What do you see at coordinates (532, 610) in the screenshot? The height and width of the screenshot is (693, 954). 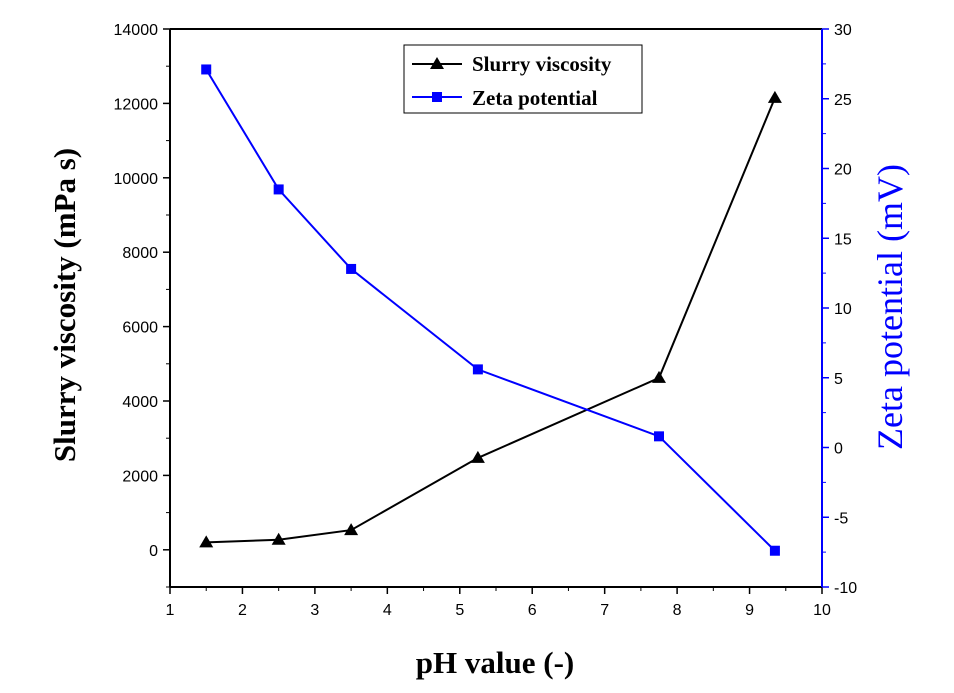 I see `x-tick-label: 6` at bounding box center [532, 610].